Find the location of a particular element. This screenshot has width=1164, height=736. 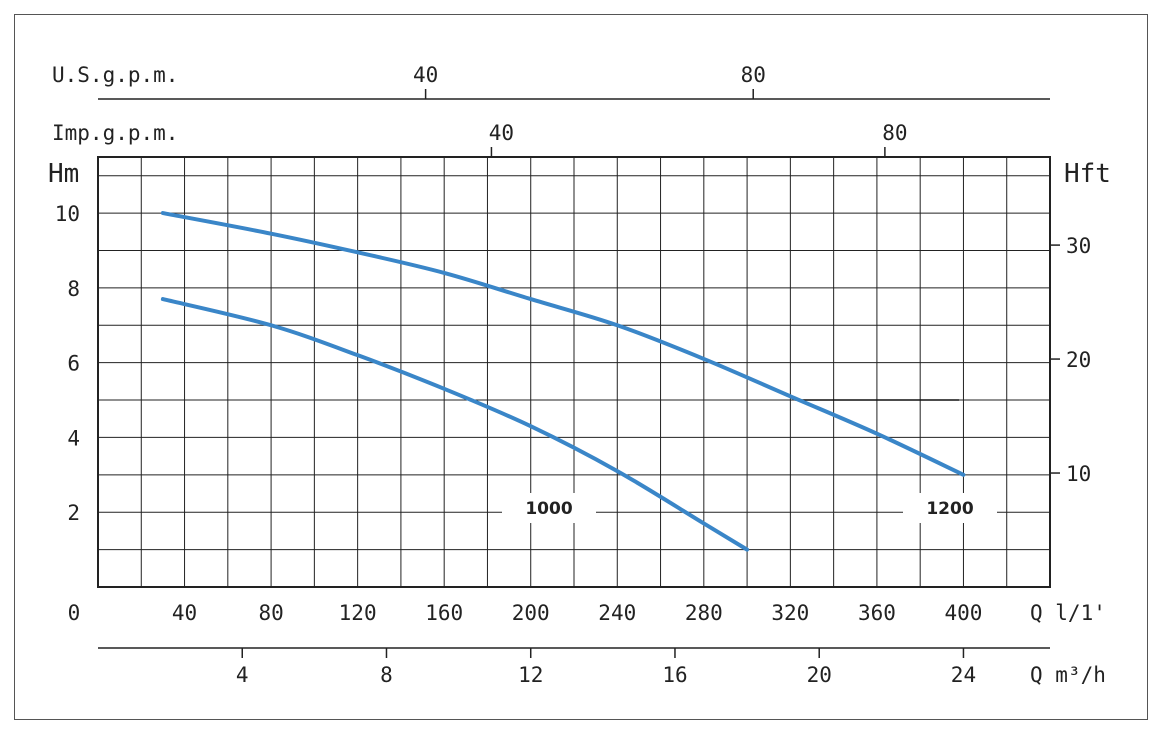

y-right-tick-label: 20 is located at coordinates (1078, 360).